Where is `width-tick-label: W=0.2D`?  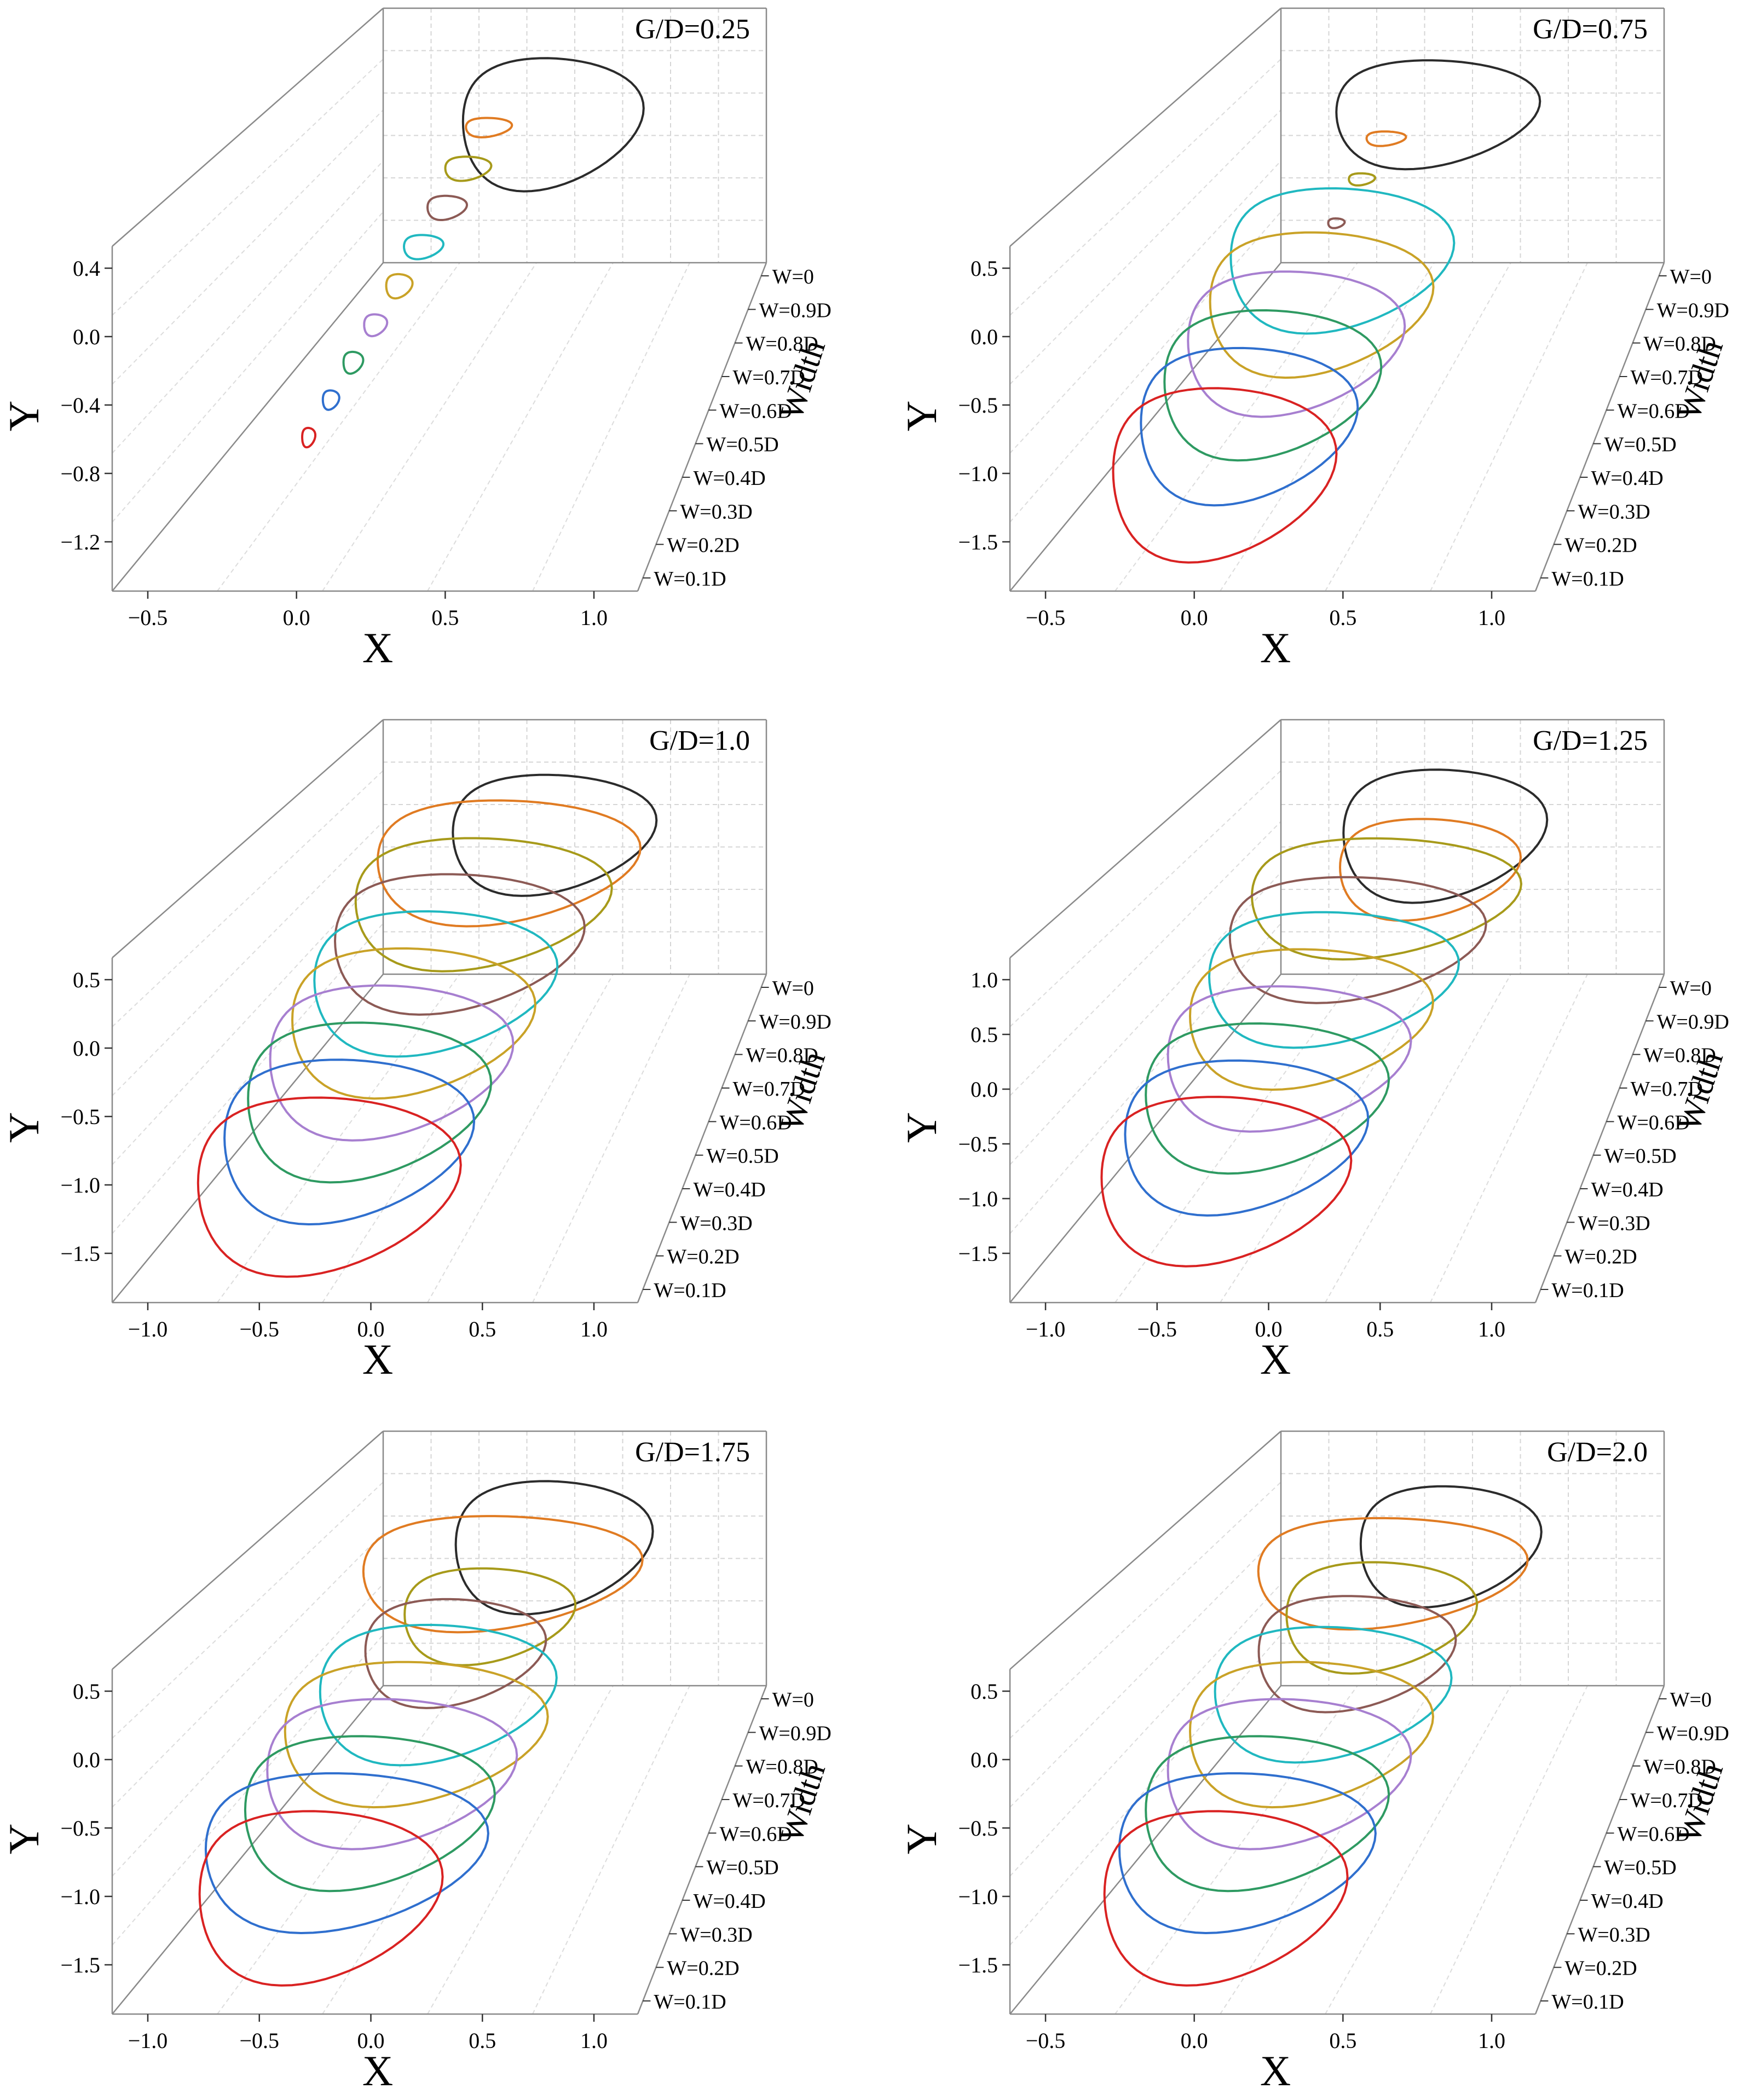 width-tick-label: W=0.2D is located at coordinates (1601, 1968).